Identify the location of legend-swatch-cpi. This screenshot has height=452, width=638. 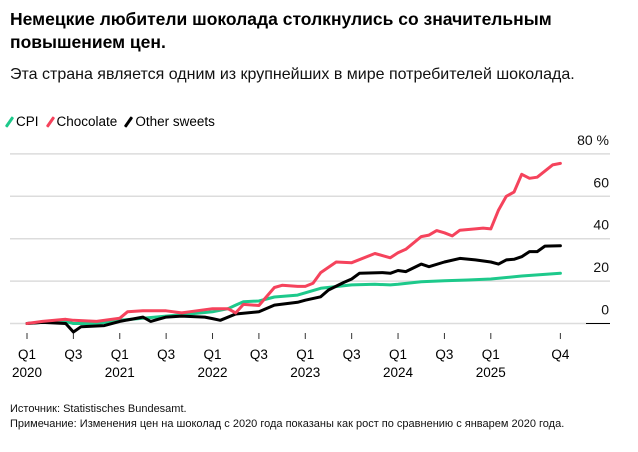
(9, 121).